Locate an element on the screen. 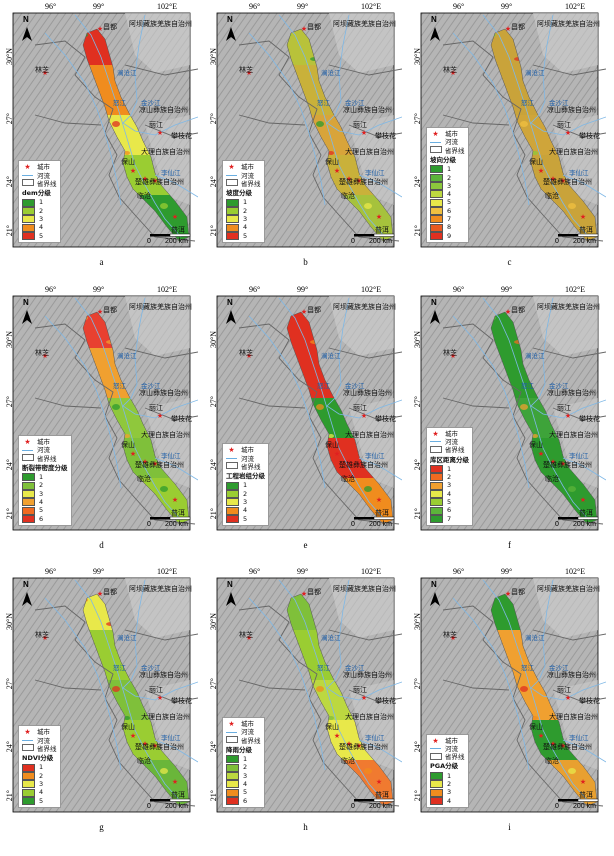  panel-label: i is located at coordinates (509, 827).